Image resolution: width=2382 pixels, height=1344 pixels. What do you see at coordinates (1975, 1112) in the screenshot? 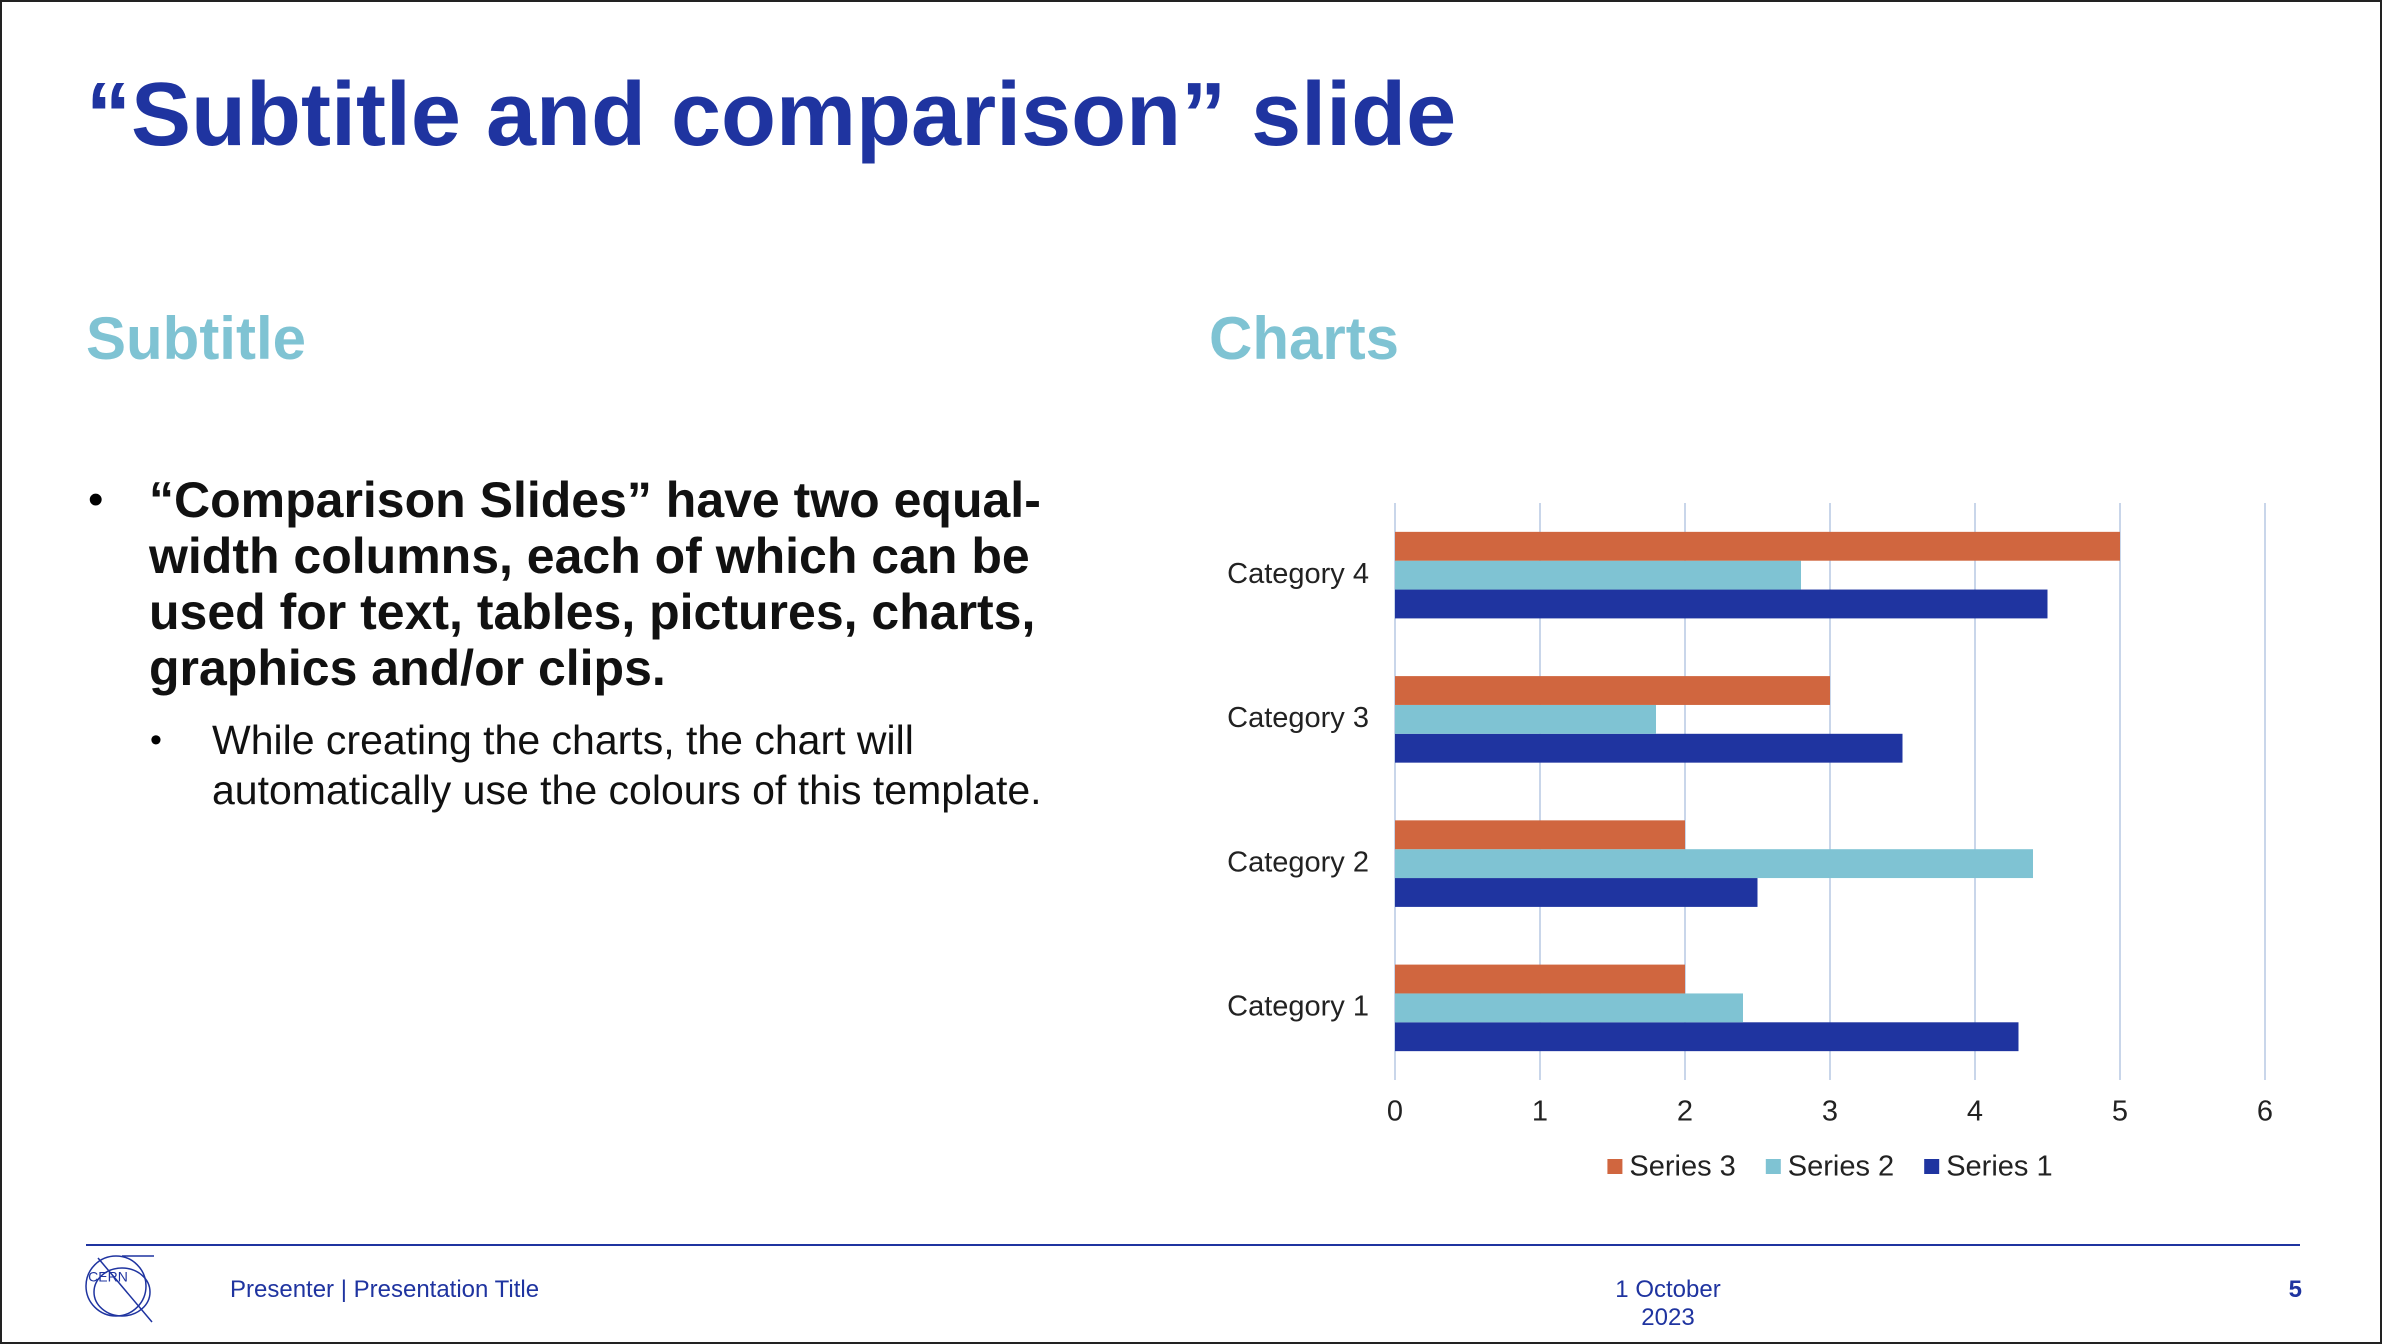
I see `x-tick-label: 4` at bounding box center [1975, 1112].